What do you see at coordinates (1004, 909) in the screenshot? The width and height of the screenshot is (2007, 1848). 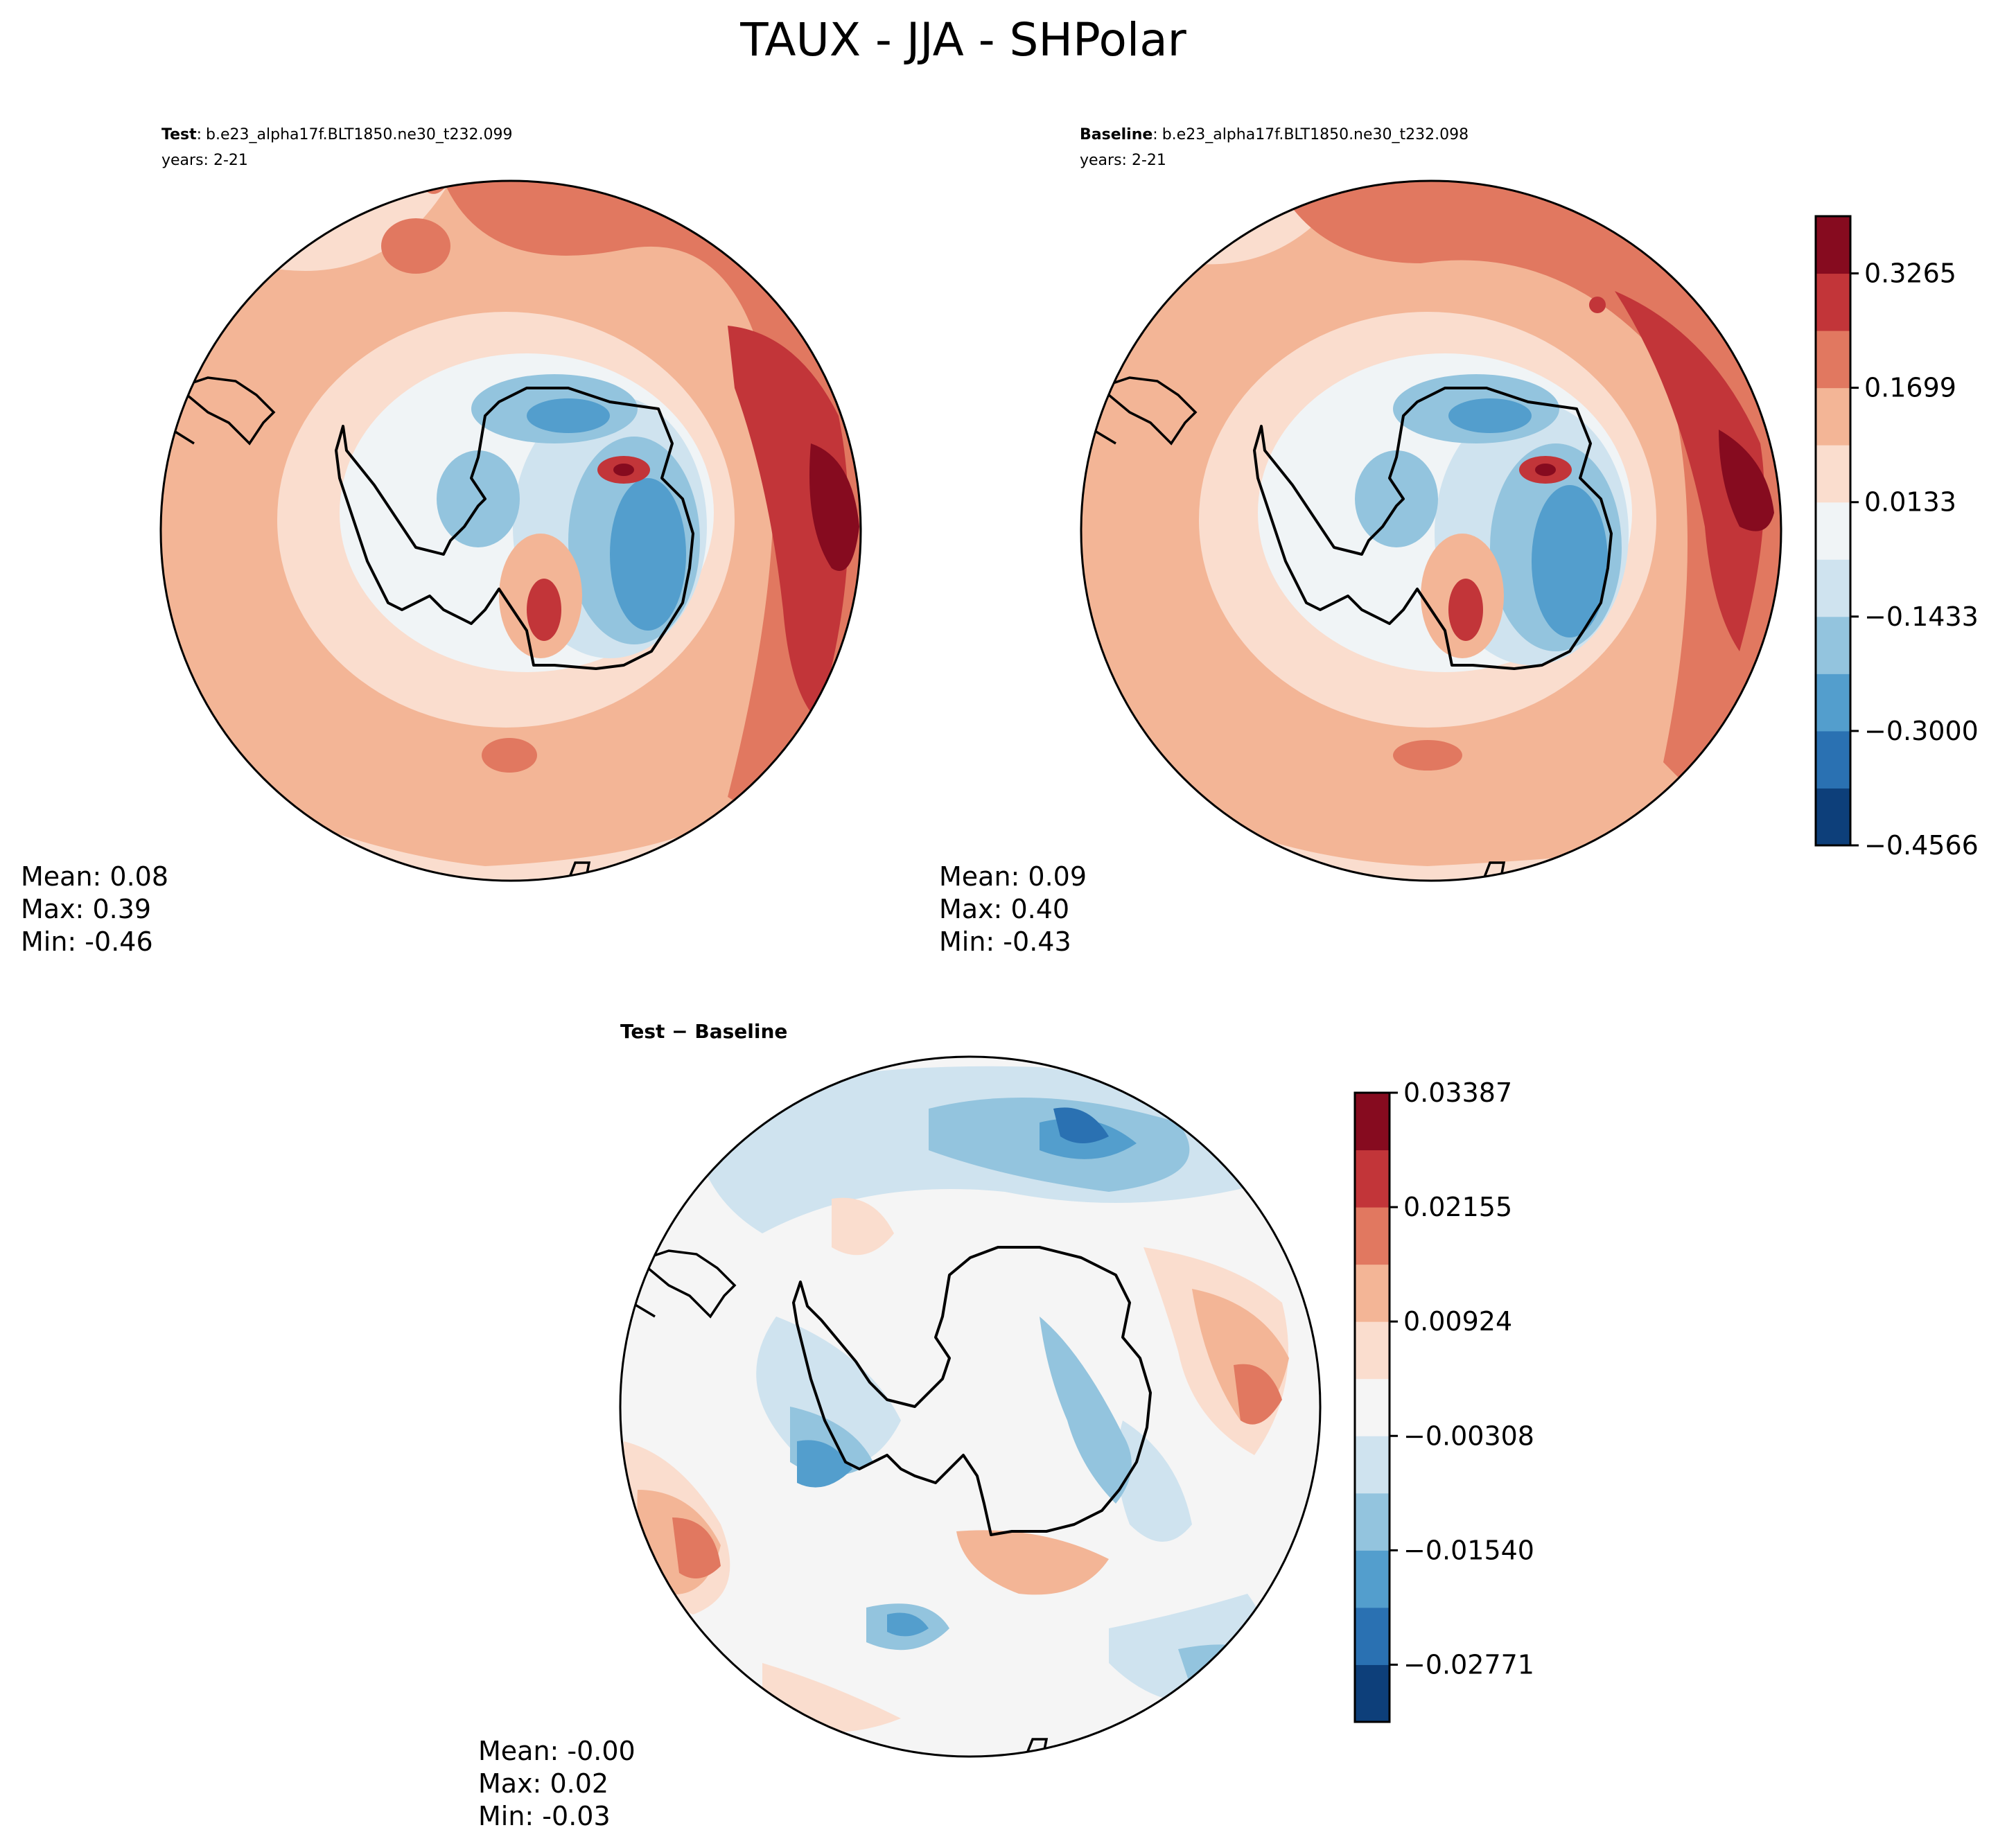 I see `baseline-max: Max: 0.40` at bounding box center [1004, 909].